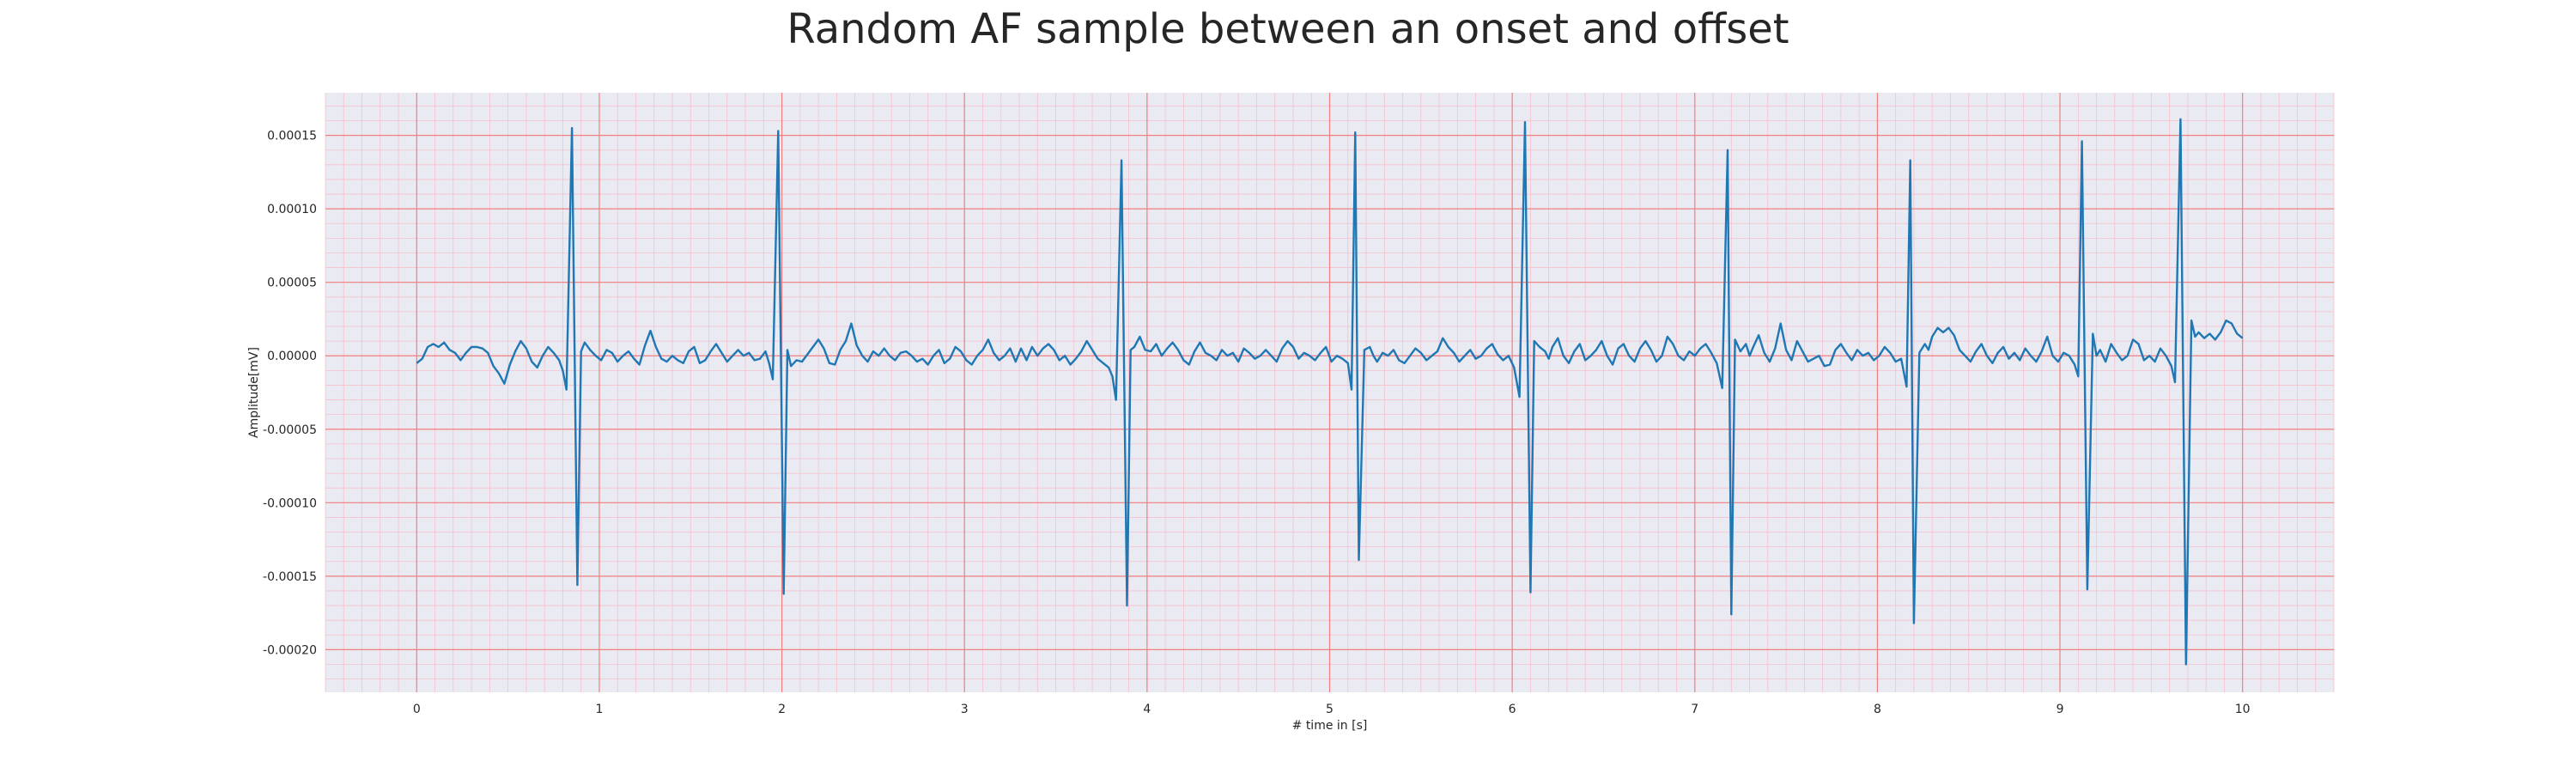 The width and height of the screenshot is (2576, 773). Describe the element at coordinates (290, 650) in the screenshot. I see `y-tick-label: -0.00020` at that location.